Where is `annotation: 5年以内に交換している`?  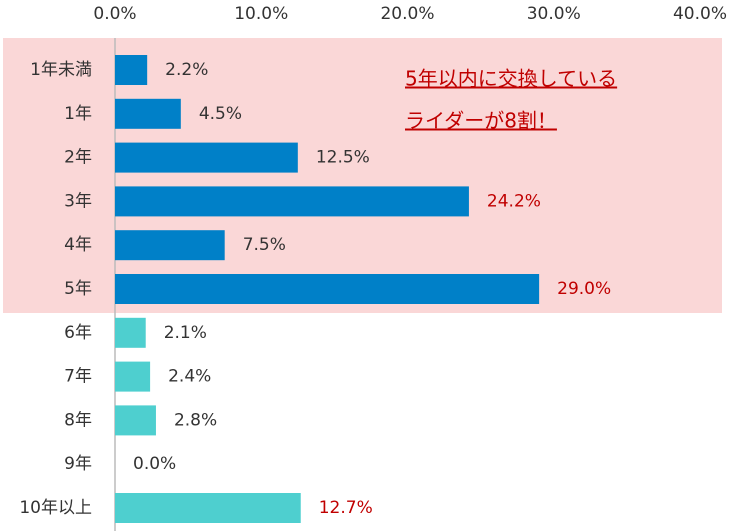 annotation: 5年以内に交換している is located at coordinates (511, 79).